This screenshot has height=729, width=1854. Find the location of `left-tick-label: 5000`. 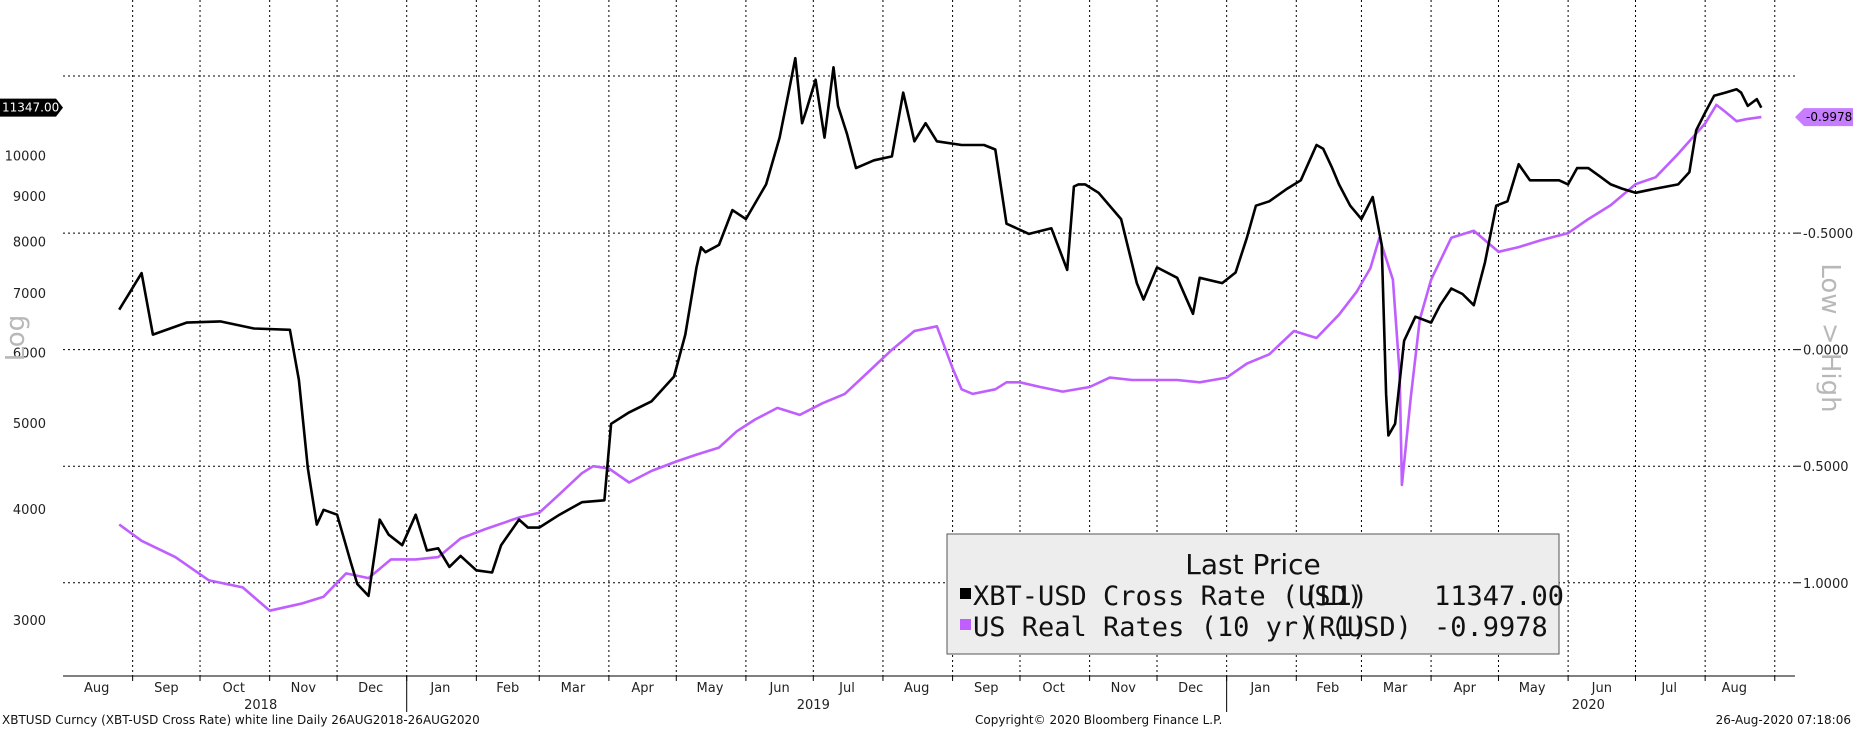

left-tick-label: 5000 is located at coordinates (29, 424).